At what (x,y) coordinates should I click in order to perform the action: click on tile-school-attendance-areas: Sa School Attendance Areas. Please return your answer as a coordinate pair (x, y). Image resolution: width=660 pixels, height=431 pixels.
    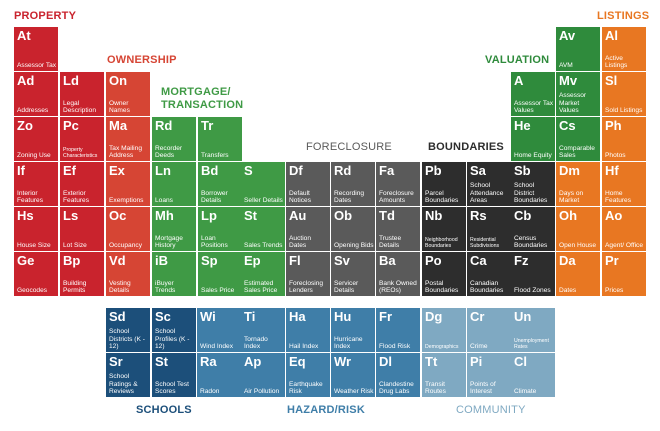
    Looking at the image, I should click on (489, 184).